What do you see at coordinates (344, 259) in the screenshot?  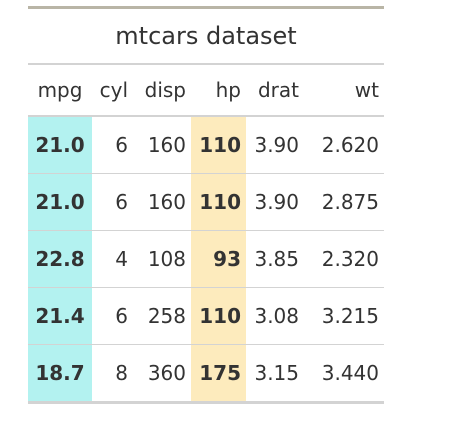 I see `cell-wt: 2.320` at bounding box center [344, 259].